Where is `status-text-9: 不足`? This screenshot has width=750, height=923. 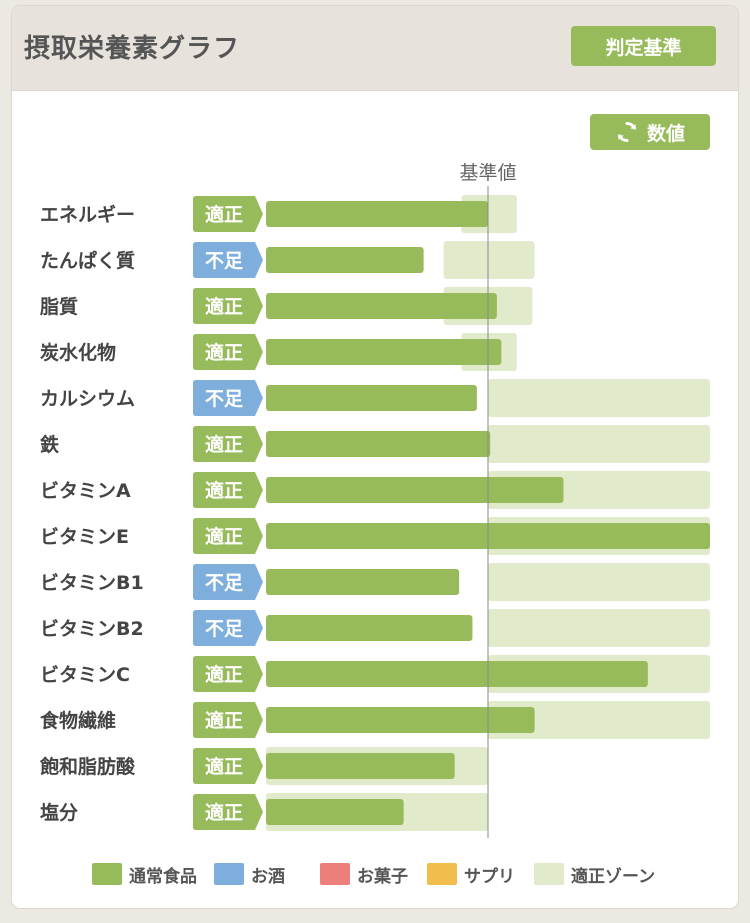 status-text-9: 不足 is located at coordinates (224, 629).